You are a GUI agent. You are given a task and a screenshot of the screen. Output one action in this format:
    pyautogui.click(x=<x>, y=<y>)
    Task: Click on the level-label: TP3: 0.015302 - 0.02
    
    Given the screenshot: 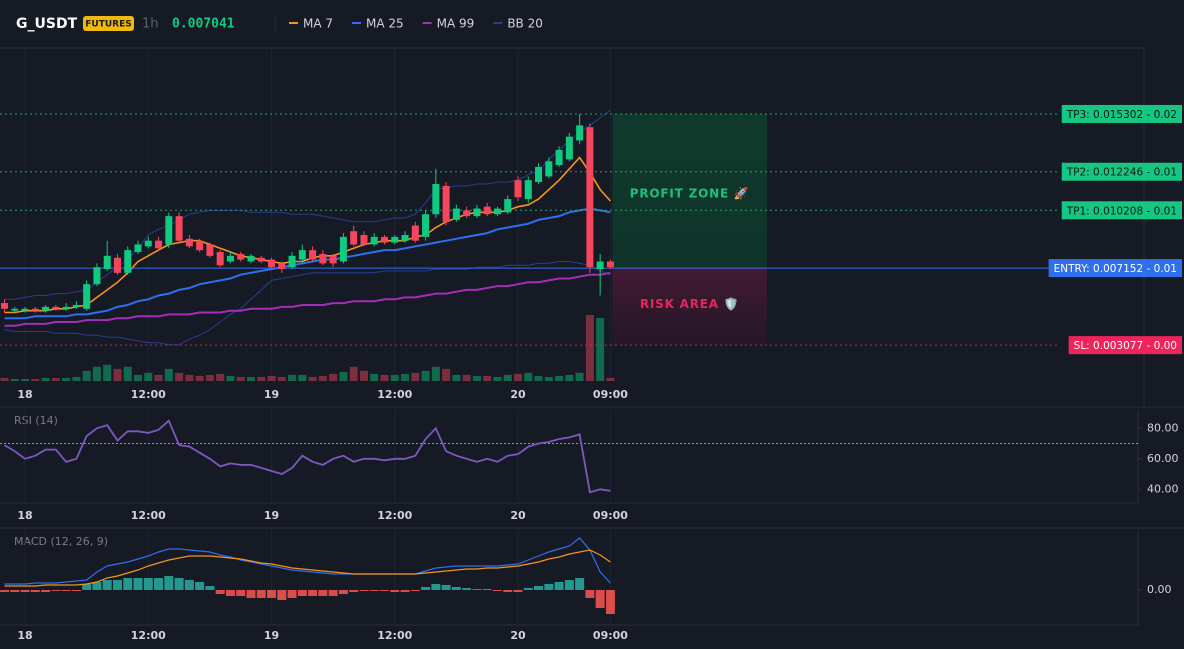 What is the action you would take?
    pyautogui.click(x=1121, y=115)
    